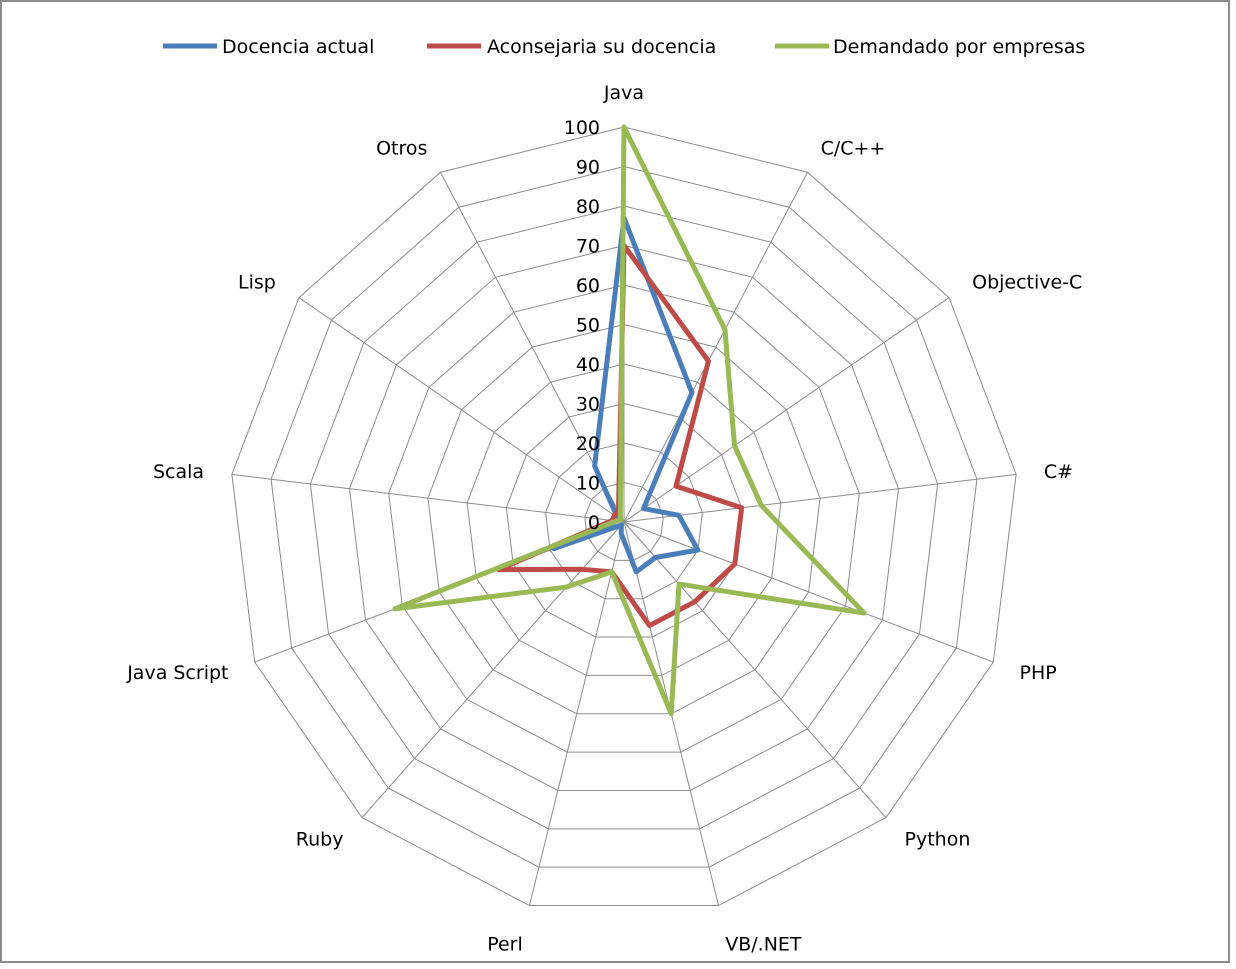  I want to click on category-label: Lisp, so click(257, 283).